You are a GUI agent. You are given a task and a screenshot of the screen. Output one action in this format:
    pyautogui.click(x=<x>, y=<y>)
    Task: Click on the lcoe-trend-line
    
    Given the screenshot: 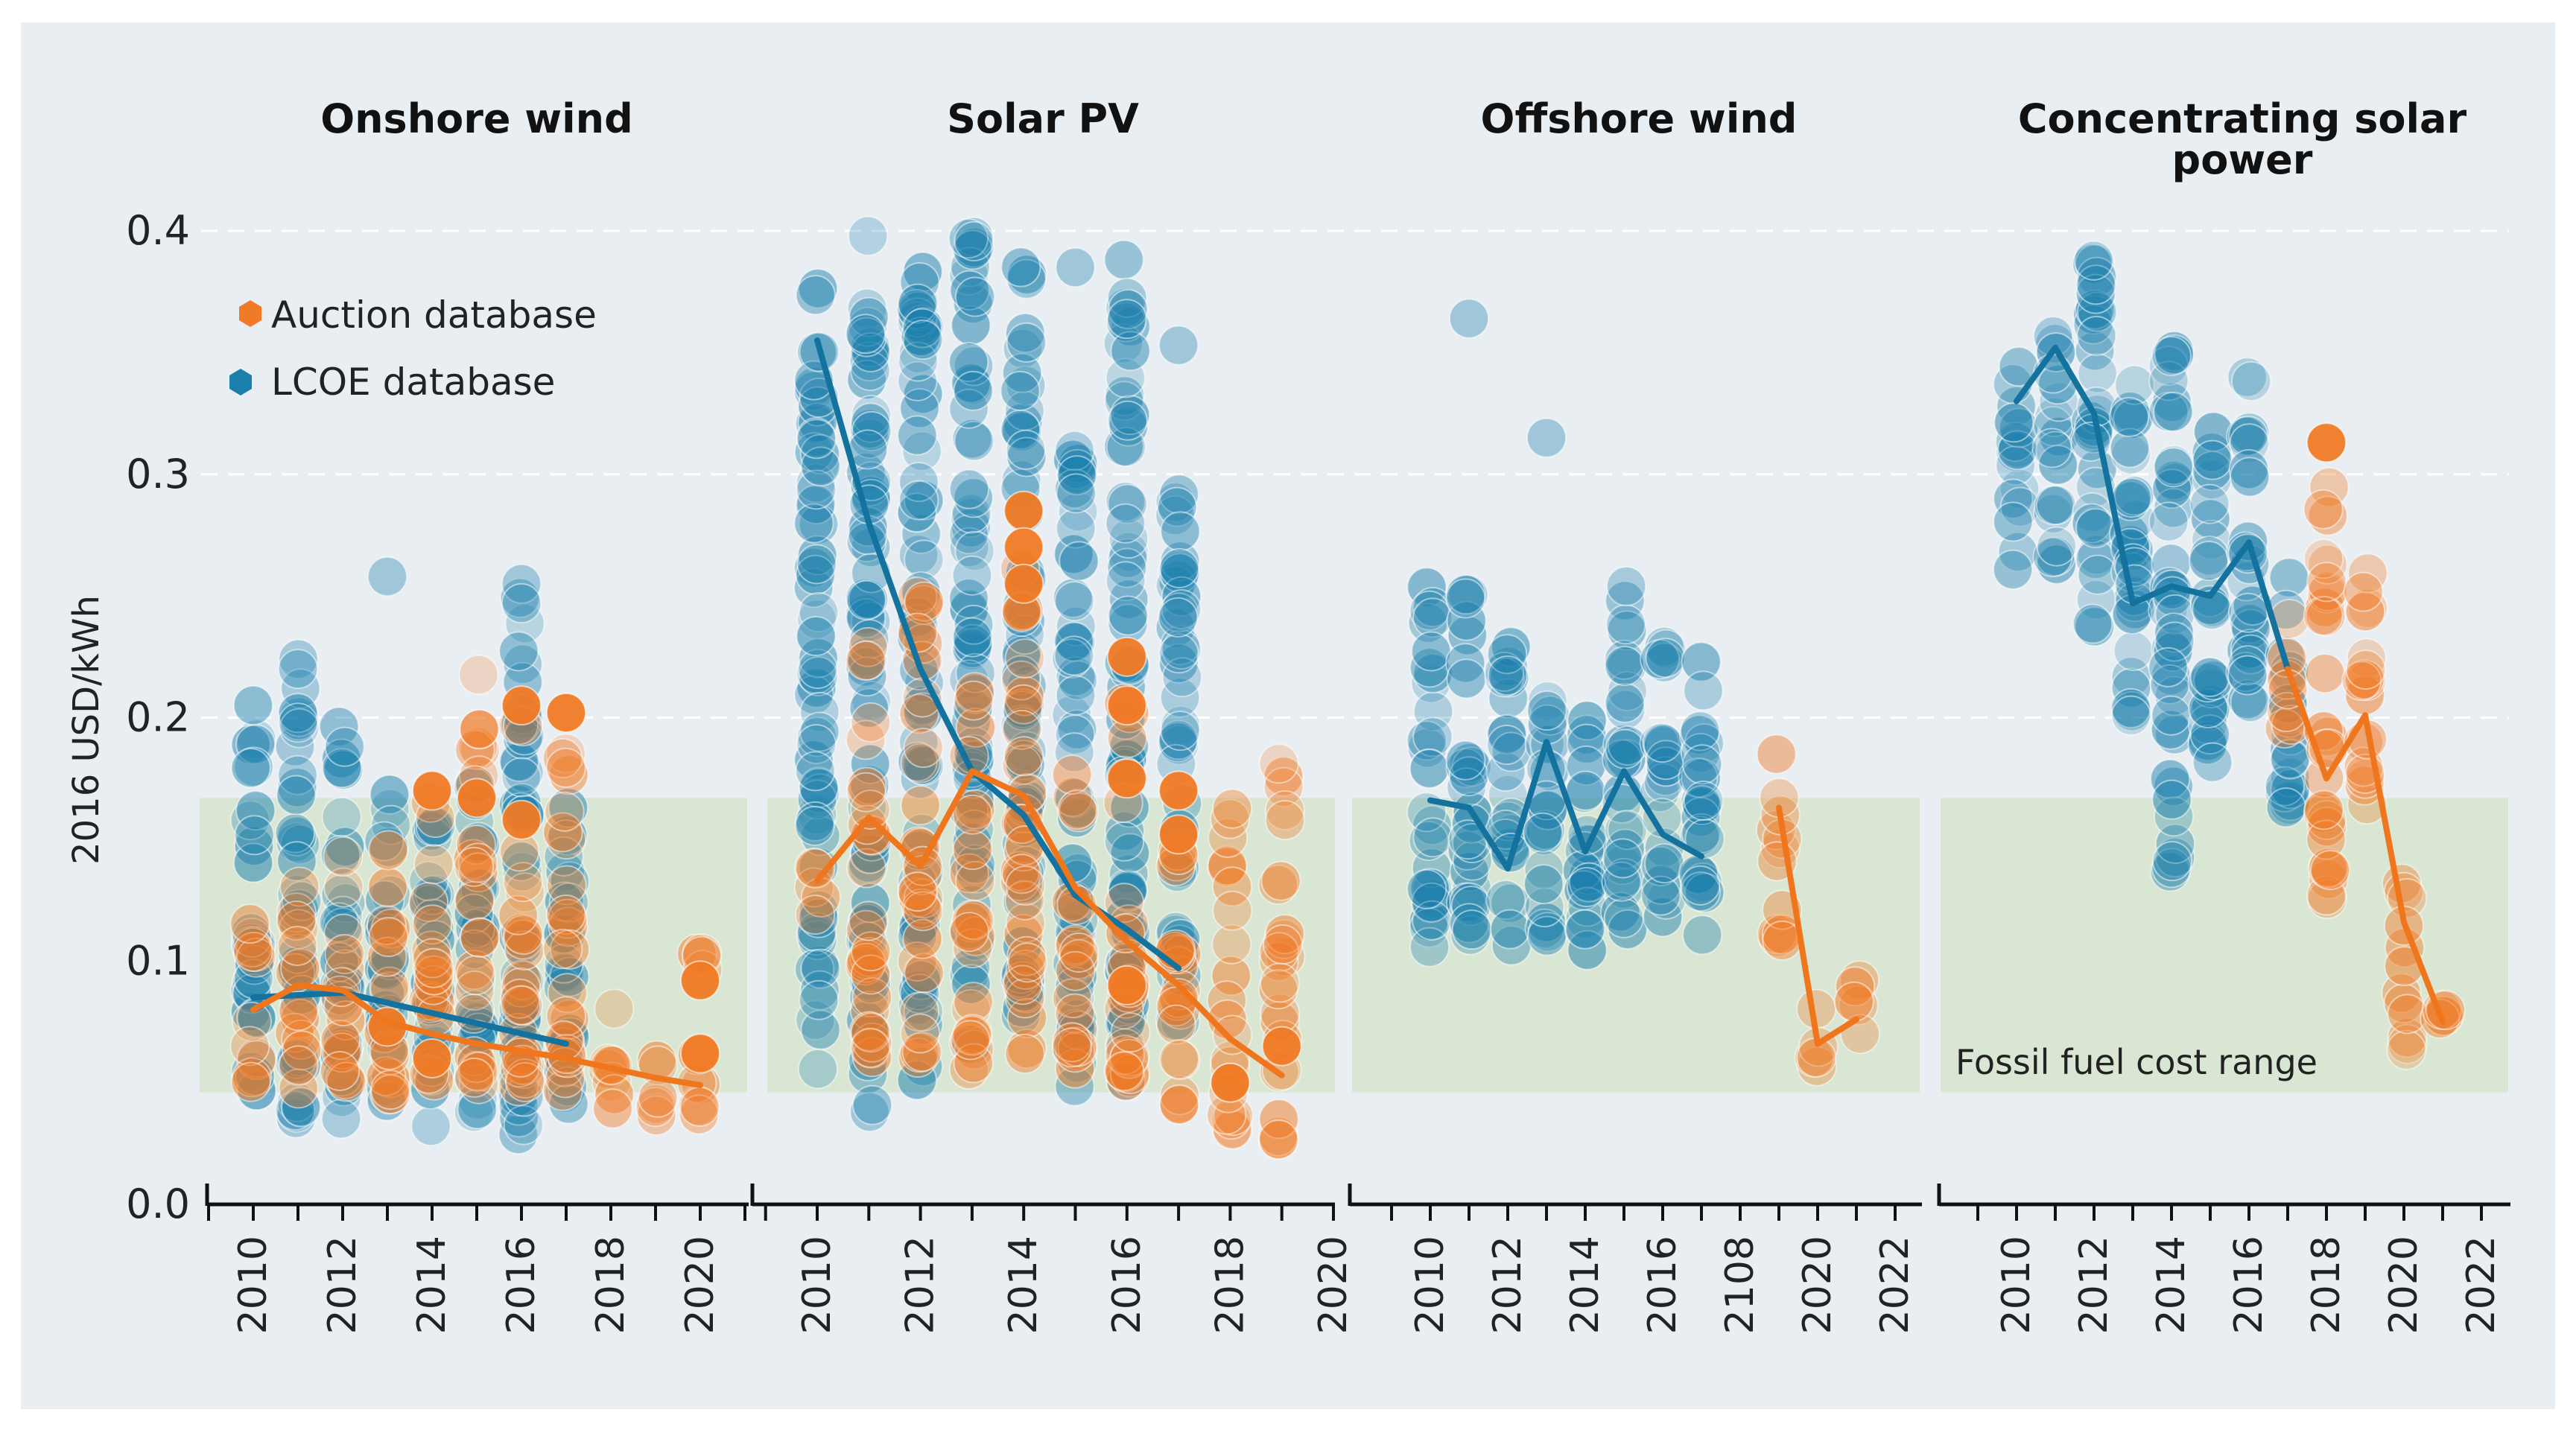 What is the action you would take?
    pyautogui.click(x=2153, y=508)
    